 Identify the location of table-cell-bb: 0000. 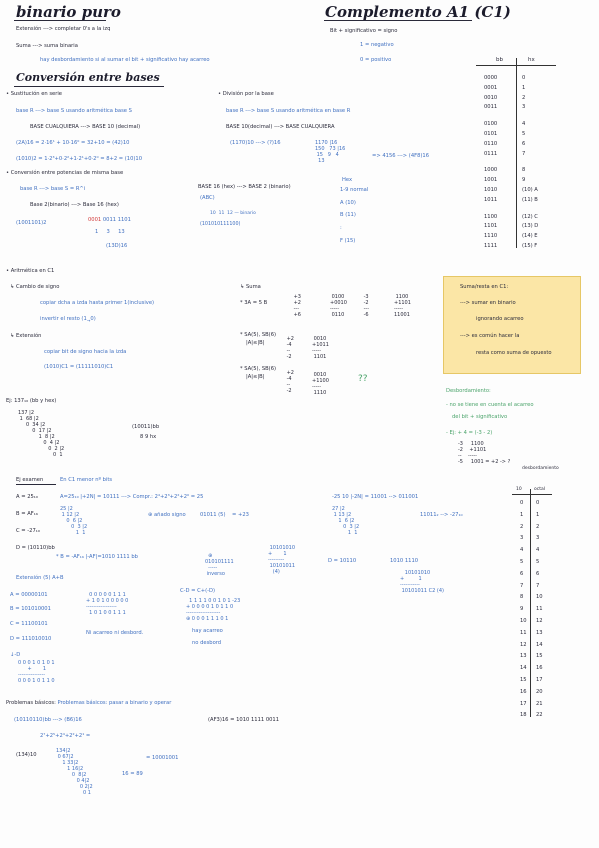
(491, 78).